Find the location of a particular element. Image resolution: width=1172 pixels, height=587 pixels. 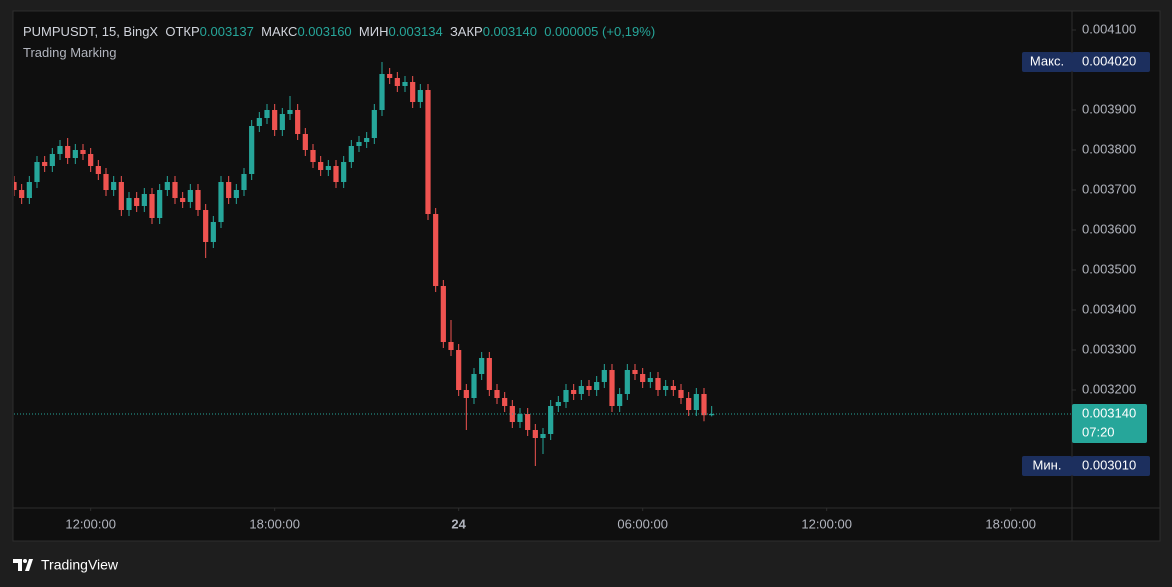

brand: TradingView is located at coordinates (80, 565).